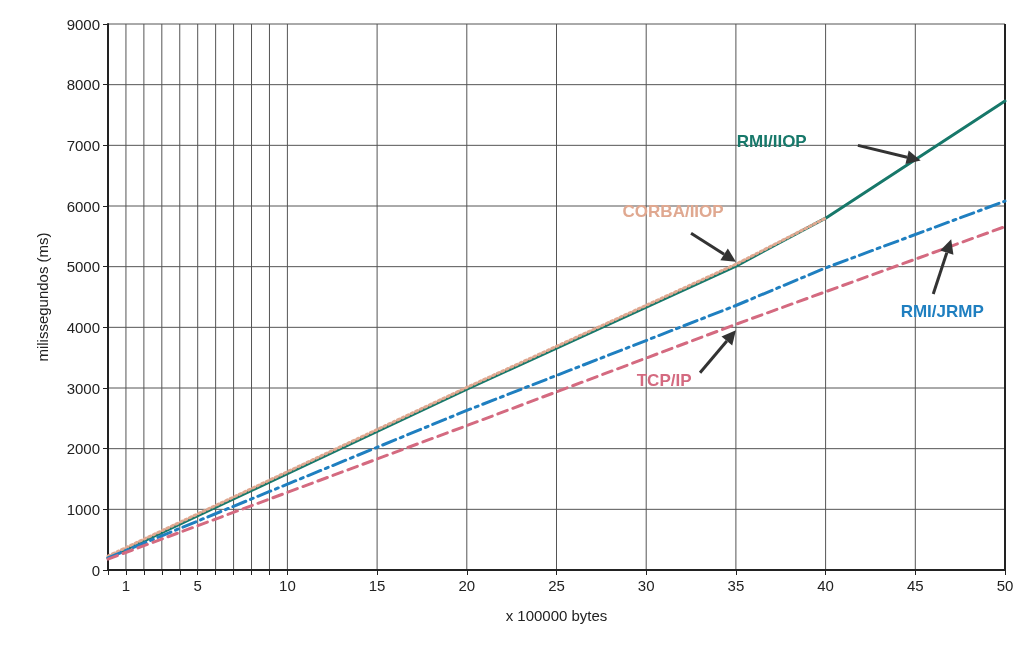 This screenshot has height=650, width=1027. What do you see at coordinates (197, 585) in the screenshot?
I see `x-tick-label: 5` at bounding box center [197, 585].